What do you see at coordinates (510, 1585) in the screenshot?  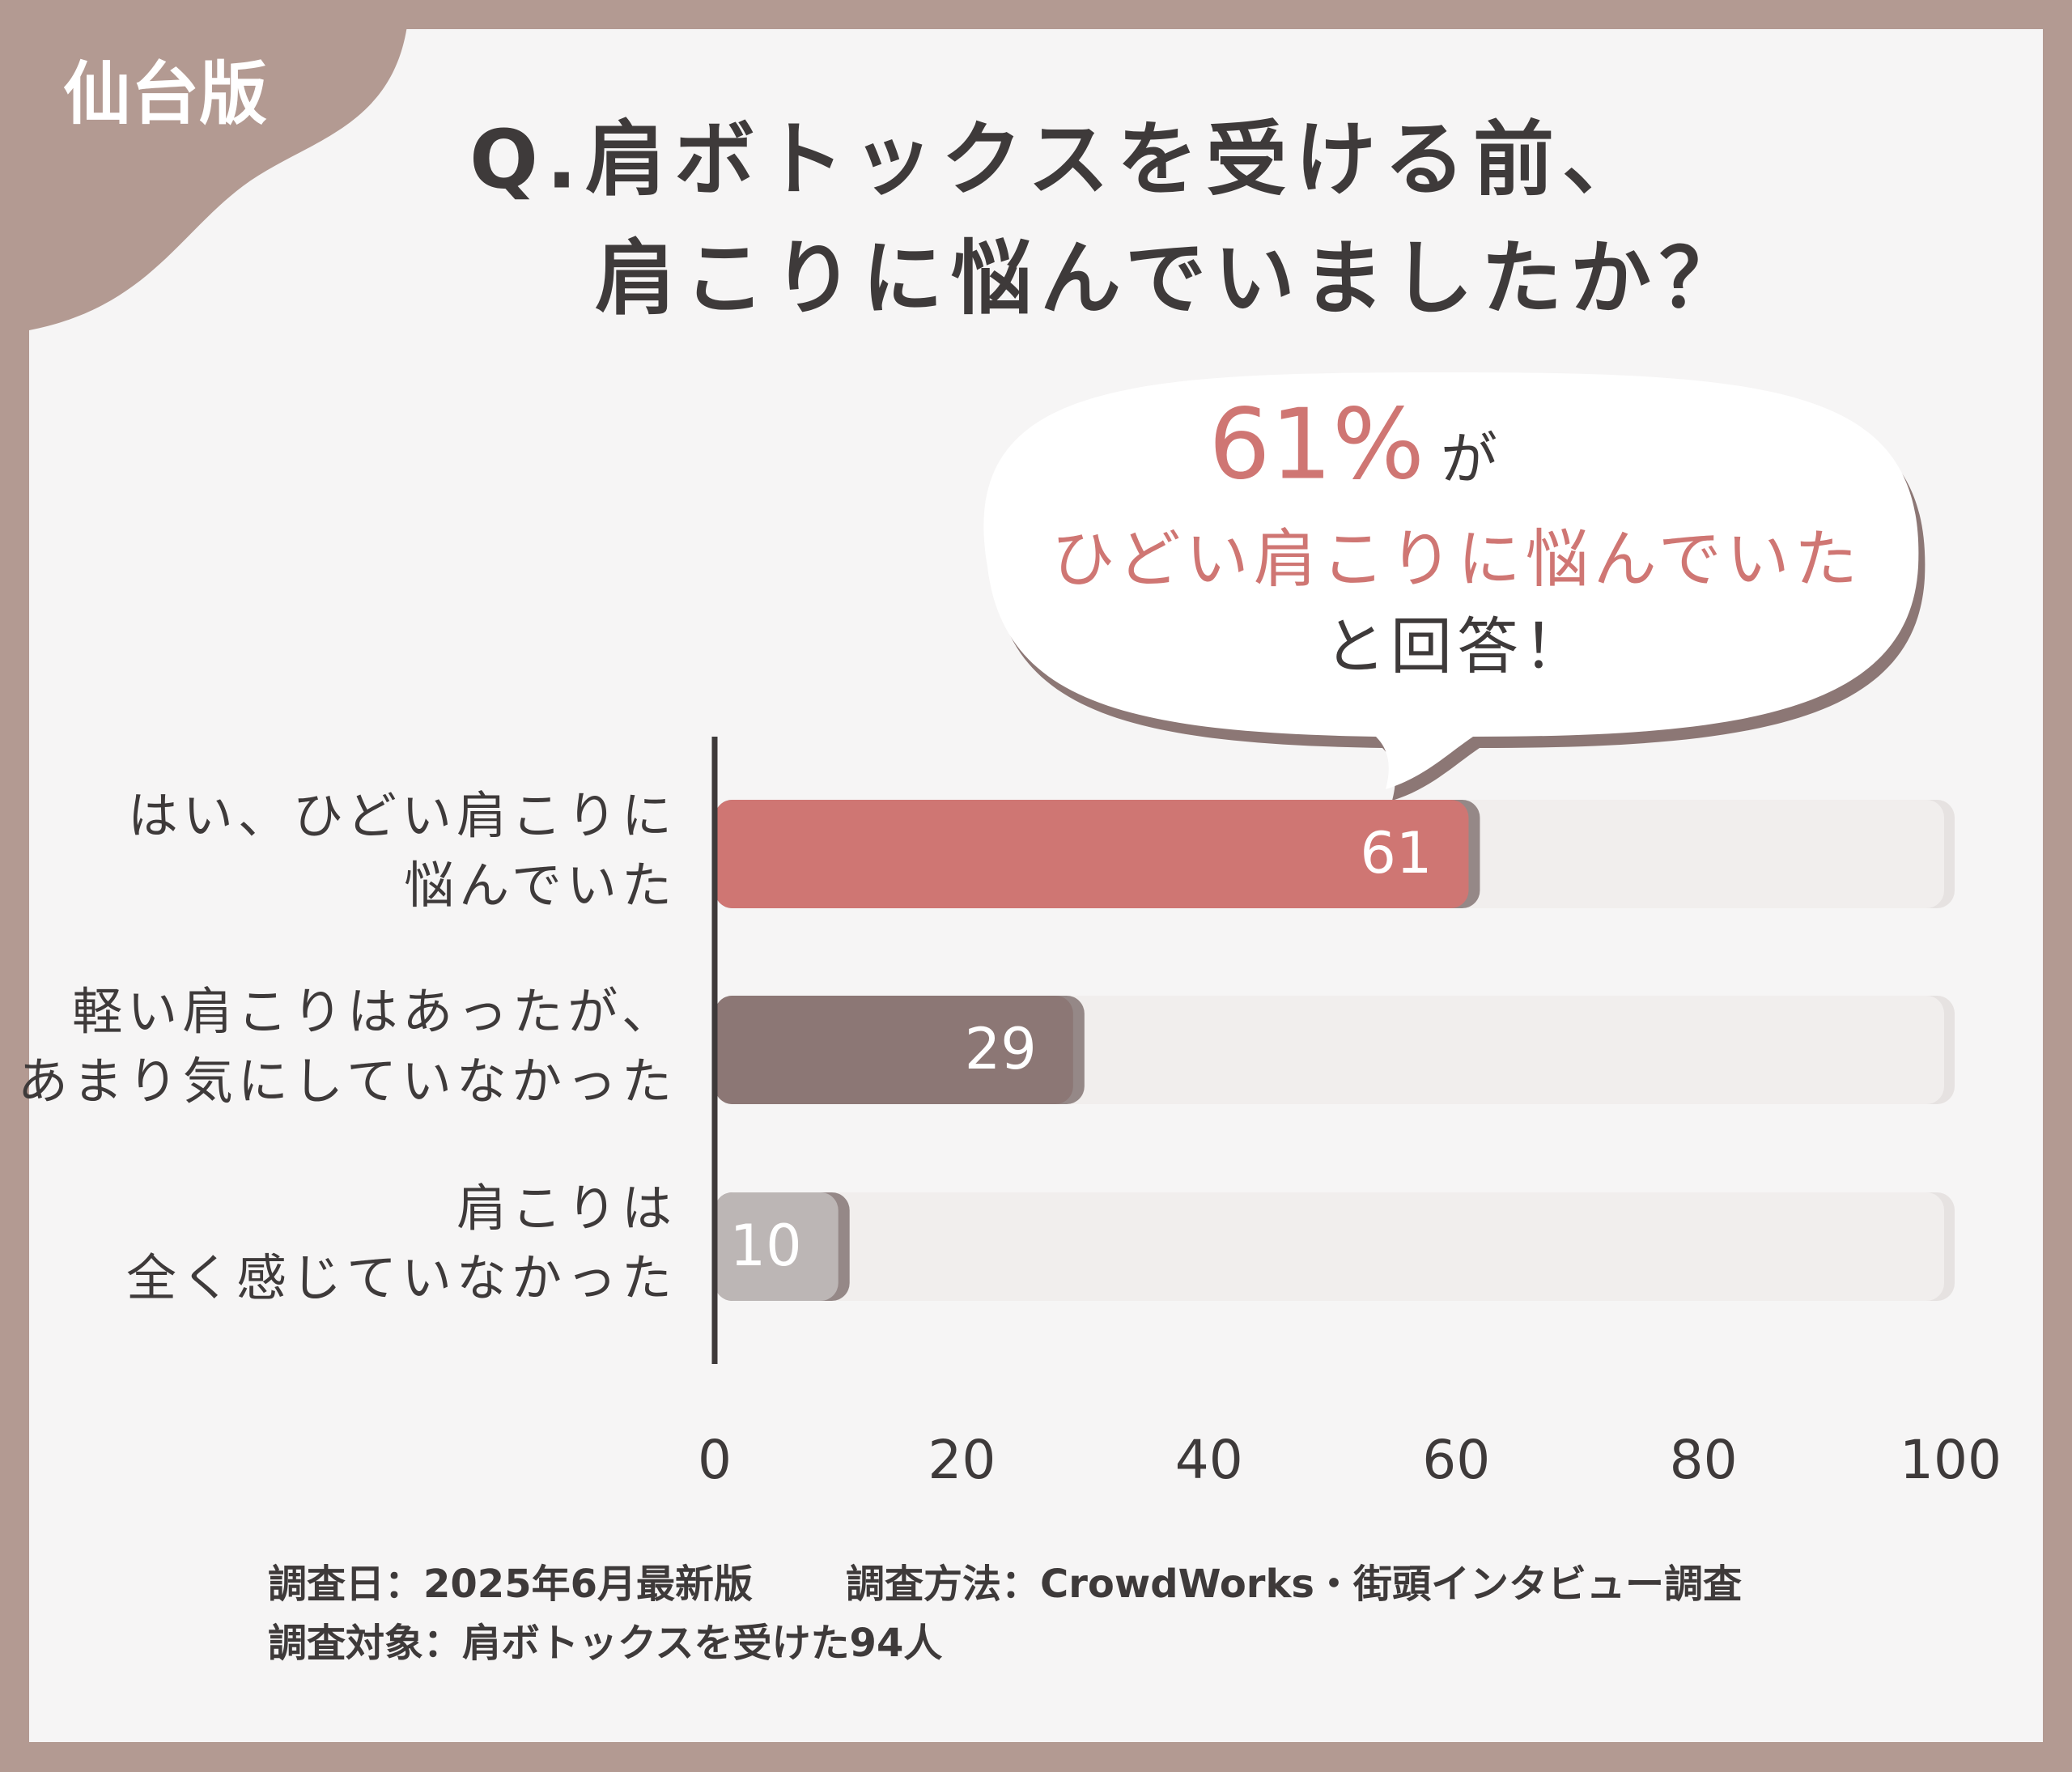 I see `footer: 調査日：2025年6月最新版` at bounding box center [510, 1585].